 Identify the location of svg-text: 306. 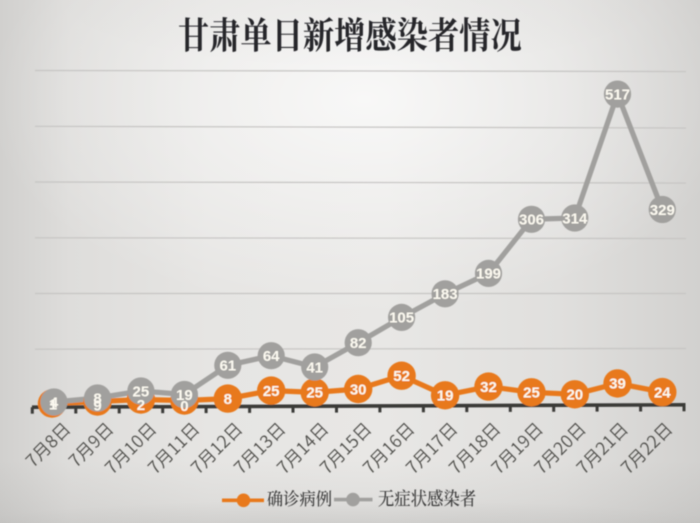
(531, 220).